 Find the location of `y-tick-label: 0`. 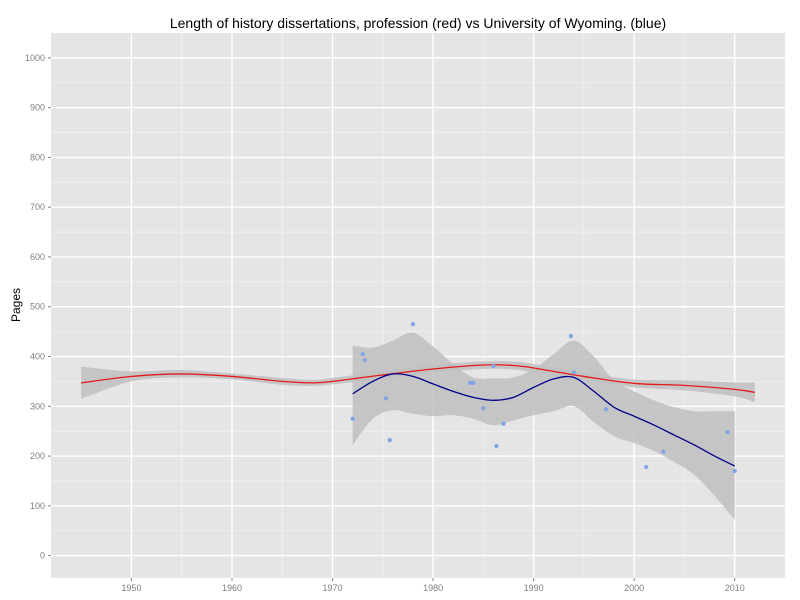

y-tick-label: 0 is located at coordinates (42, 556).